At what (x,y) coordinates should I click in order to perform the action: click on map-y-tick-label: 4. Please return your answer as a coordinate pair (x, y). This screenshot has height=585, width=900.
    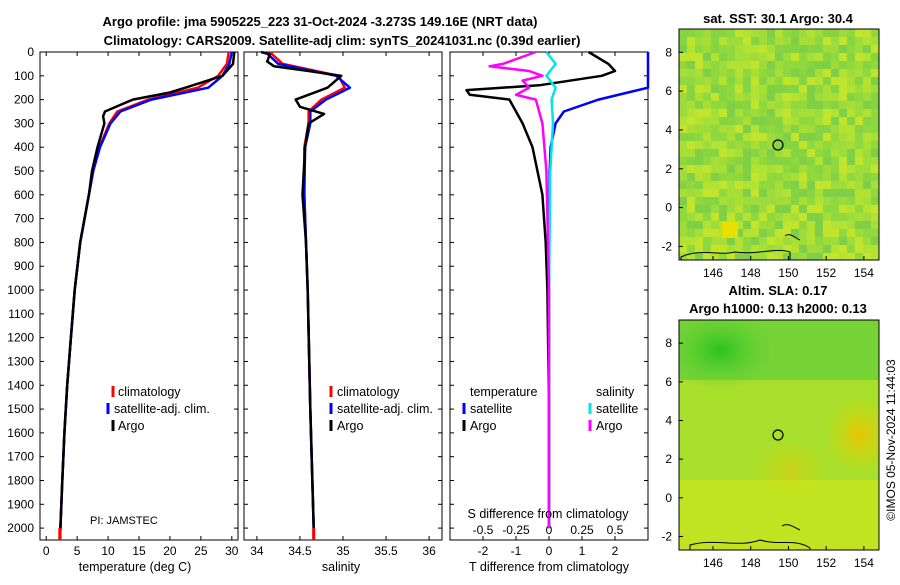
    Looking at the image, I should click on (668, 421).